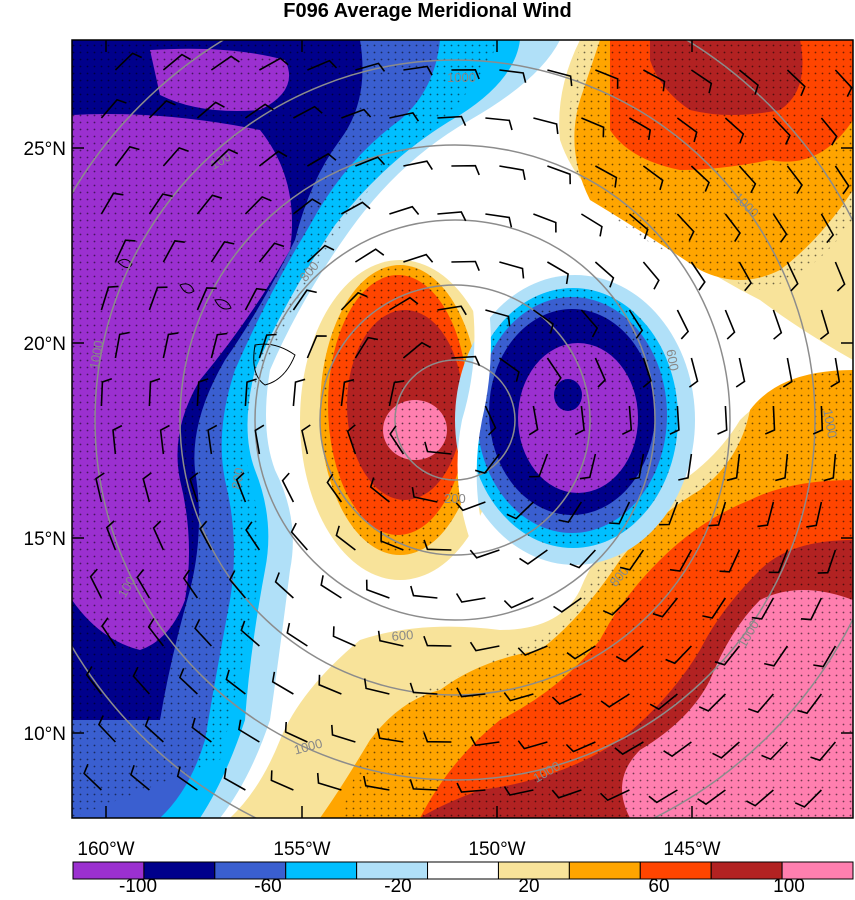 The width and height of the screenshot is (855, 900). What do you see at coordinates (746, 870) in the screenshot?
I see `colorbar-box` at bounding box center [746, 870].